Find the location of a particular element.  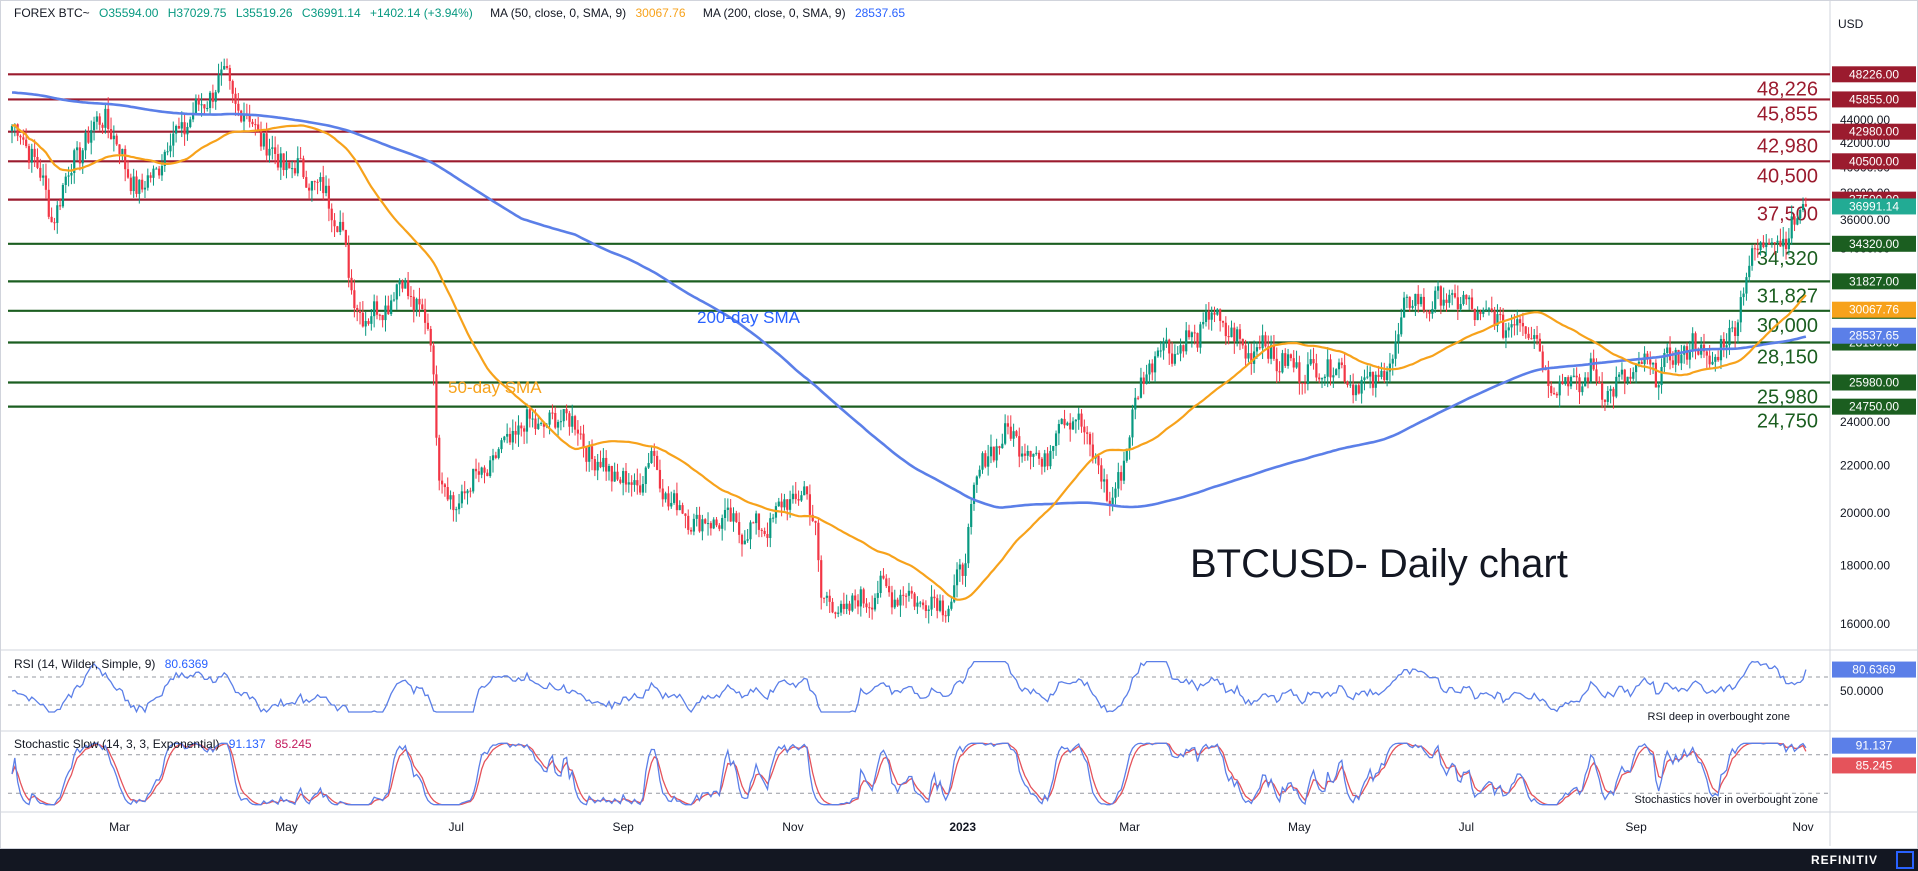

resistance-level-label: 45,855 is located at coordinates (1787, 114).